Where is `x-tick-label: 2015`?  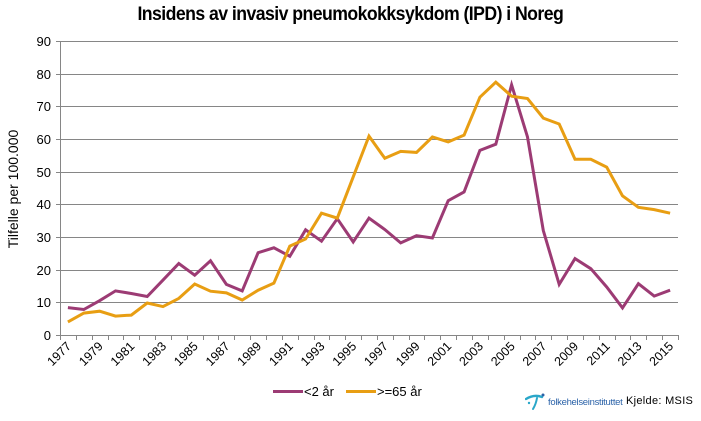
x-tick-label: 2015 is located at coordinates (662, 354).